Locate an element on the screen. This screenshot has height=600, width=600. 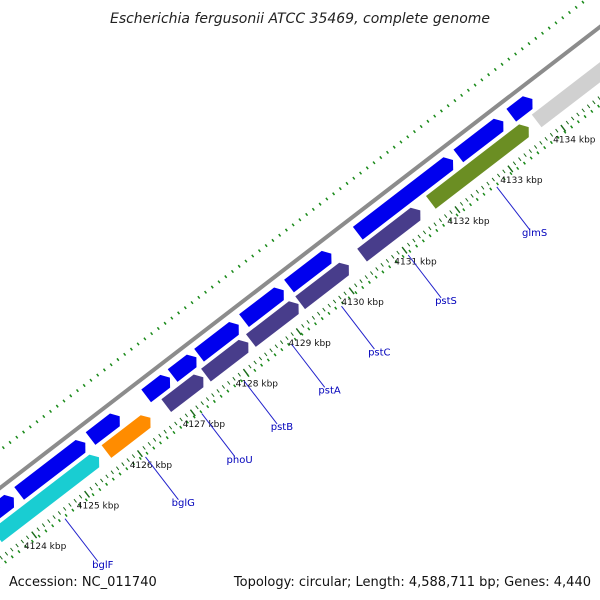
tick-label: 4126 kbp is located at coordinates (151, 466).